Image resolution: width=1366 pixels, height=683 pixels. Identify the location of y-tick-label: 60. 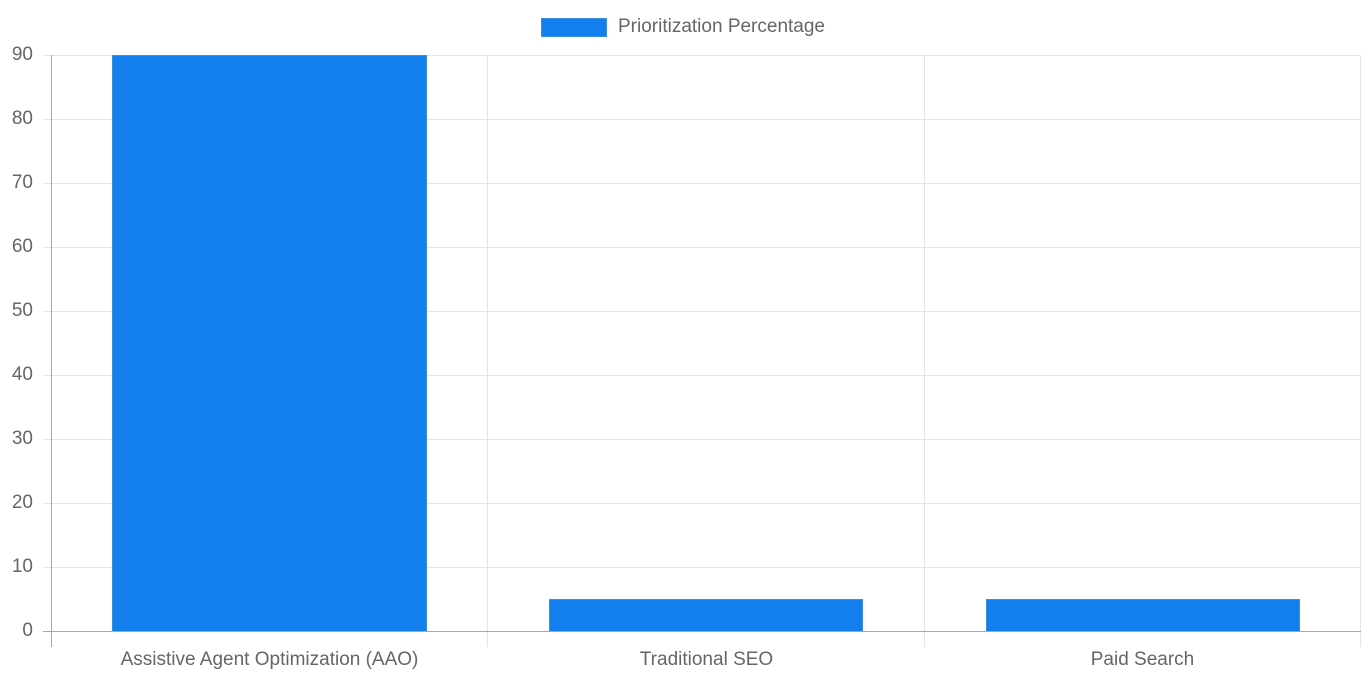
(22, 246).